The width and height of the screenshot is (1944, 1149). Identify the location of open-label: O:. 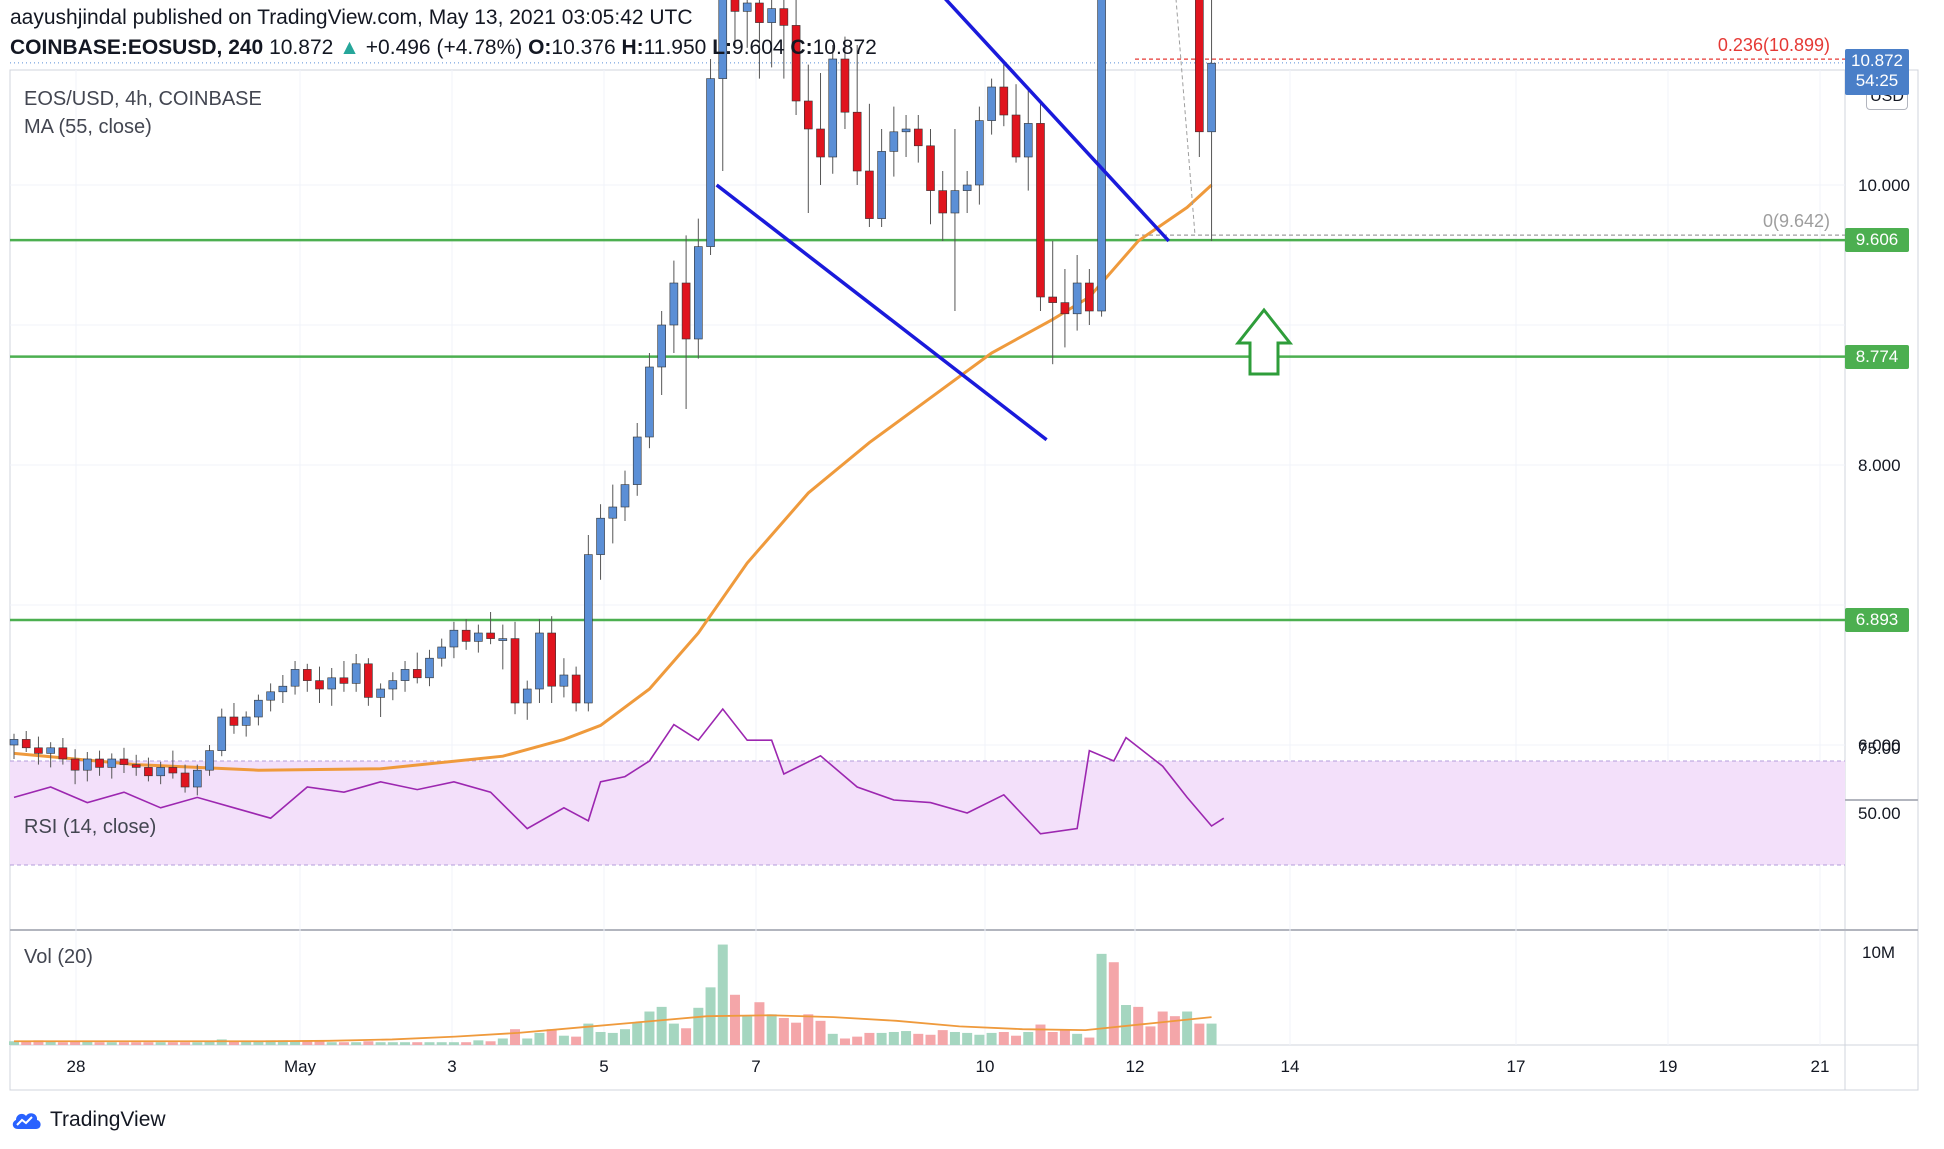
(540, 47).